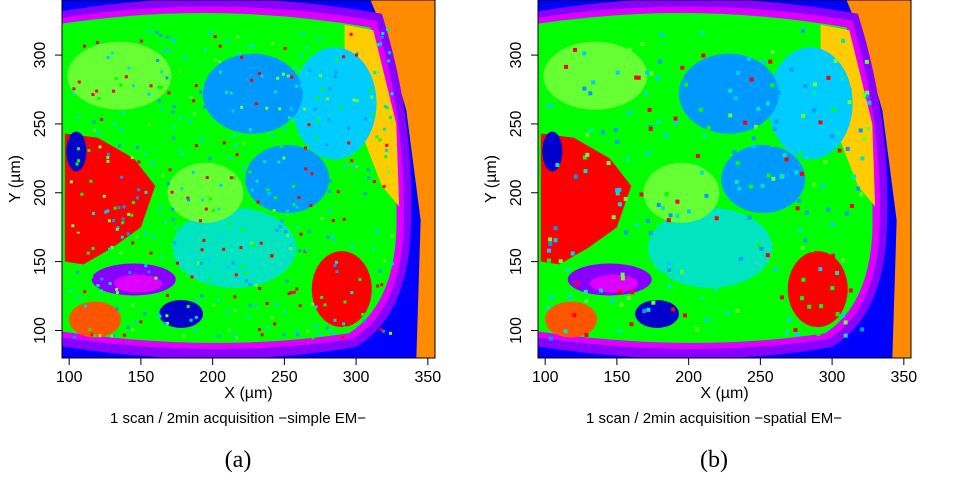 This screenshot has width=953, height=480. I want to click on region-dark-orange, so click(94, 319).